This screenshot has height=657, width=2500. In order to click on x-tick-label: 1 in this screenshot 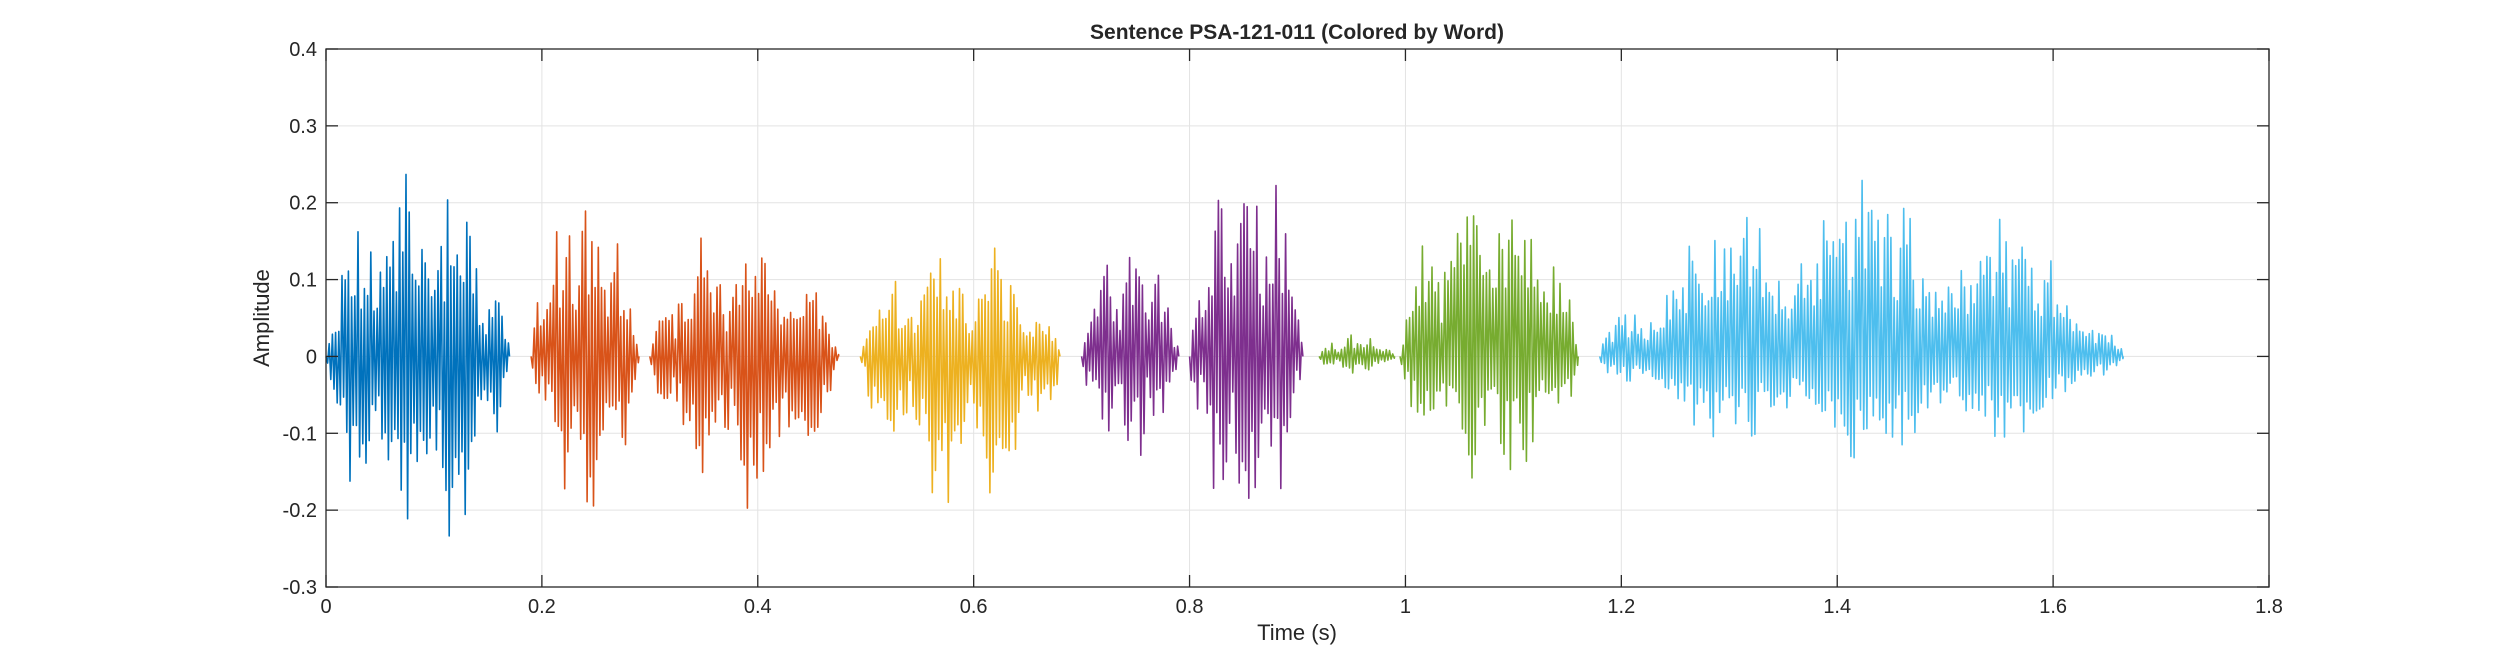, I will do `click(1405, 607)`.